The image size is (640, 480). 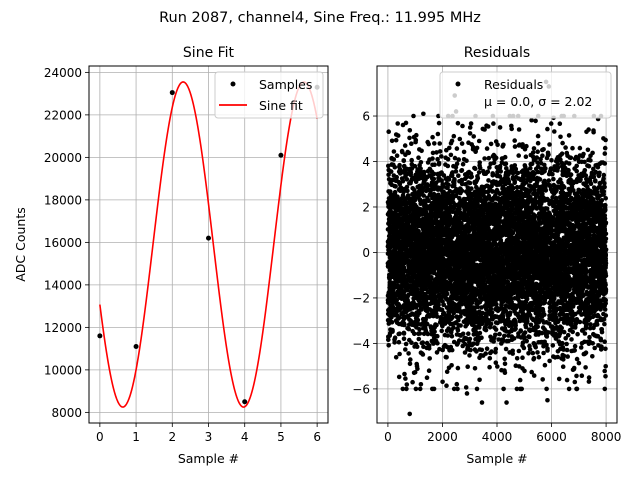 I want to click on sine-fit-xtick-label: 5, so click(x=281, y=437).